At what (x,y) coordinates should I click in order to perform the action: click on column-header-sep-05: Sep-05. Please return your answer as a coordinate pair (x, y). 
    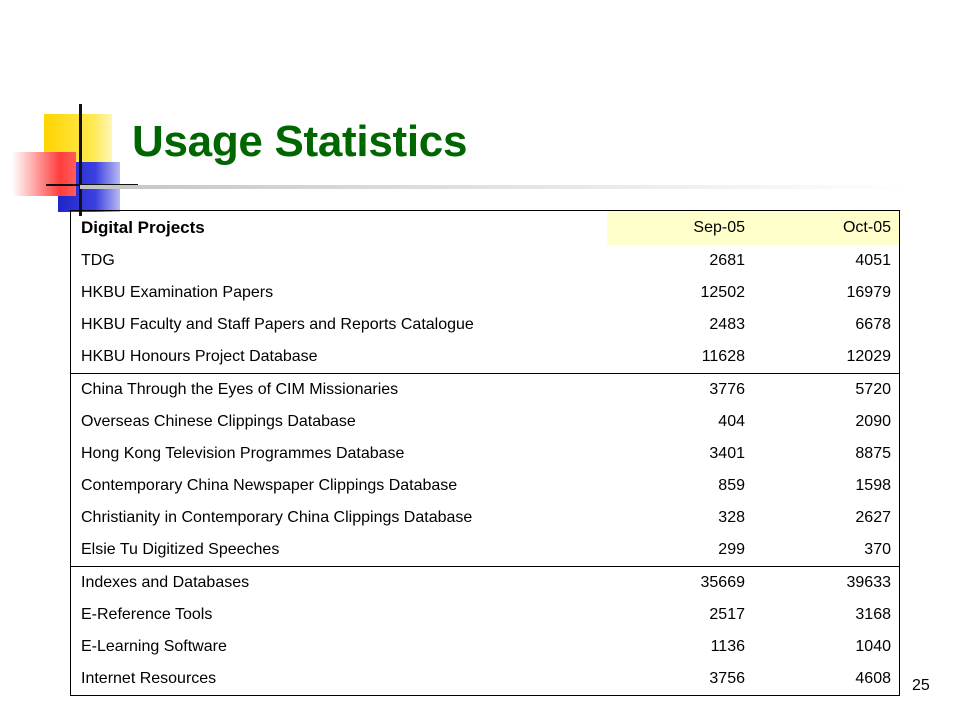
    Looking at the image, I should click on (680, 227).